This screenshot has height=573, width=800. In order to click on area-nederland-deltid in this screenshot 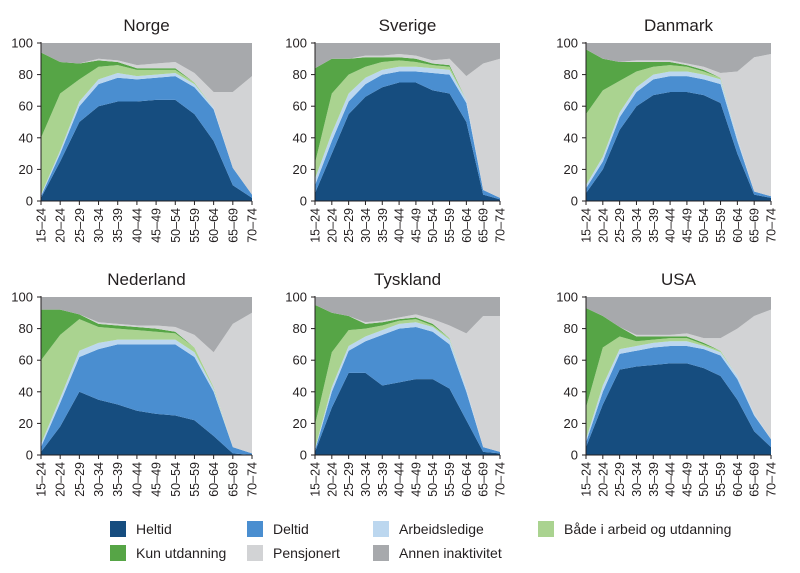, I will do `click(146, 399)`.